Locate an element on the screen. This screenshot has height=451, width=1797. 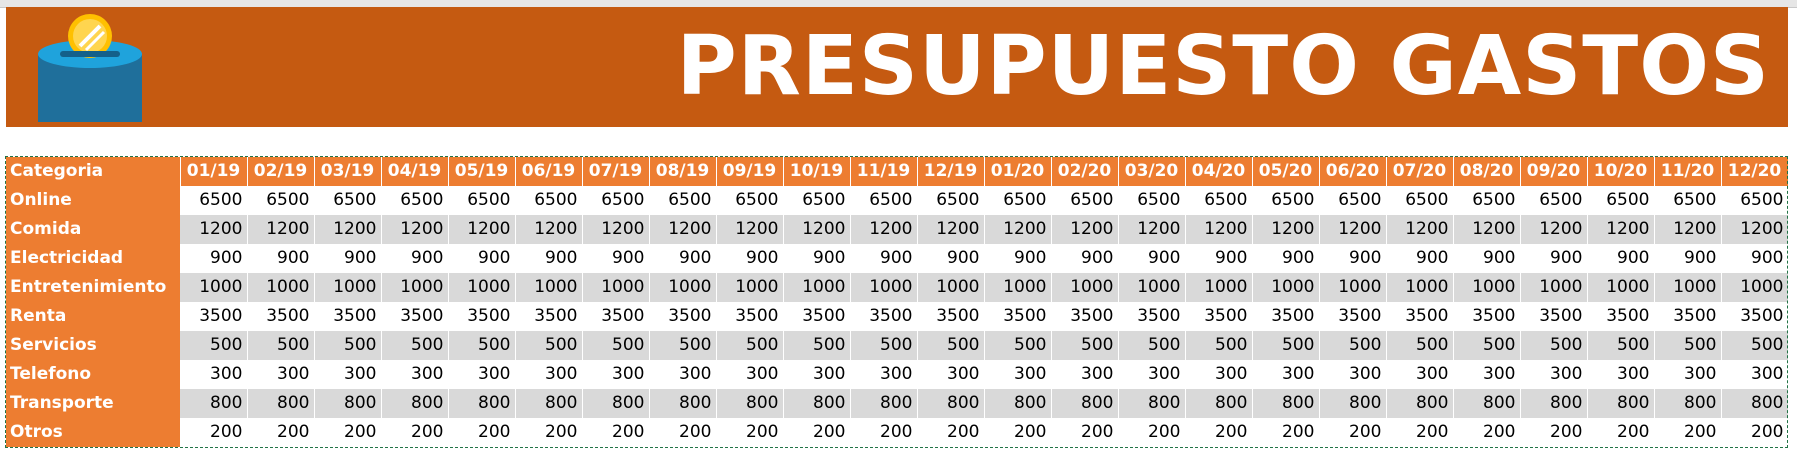
header-cell-month: 03/19 is located at coordinates (348, 171).